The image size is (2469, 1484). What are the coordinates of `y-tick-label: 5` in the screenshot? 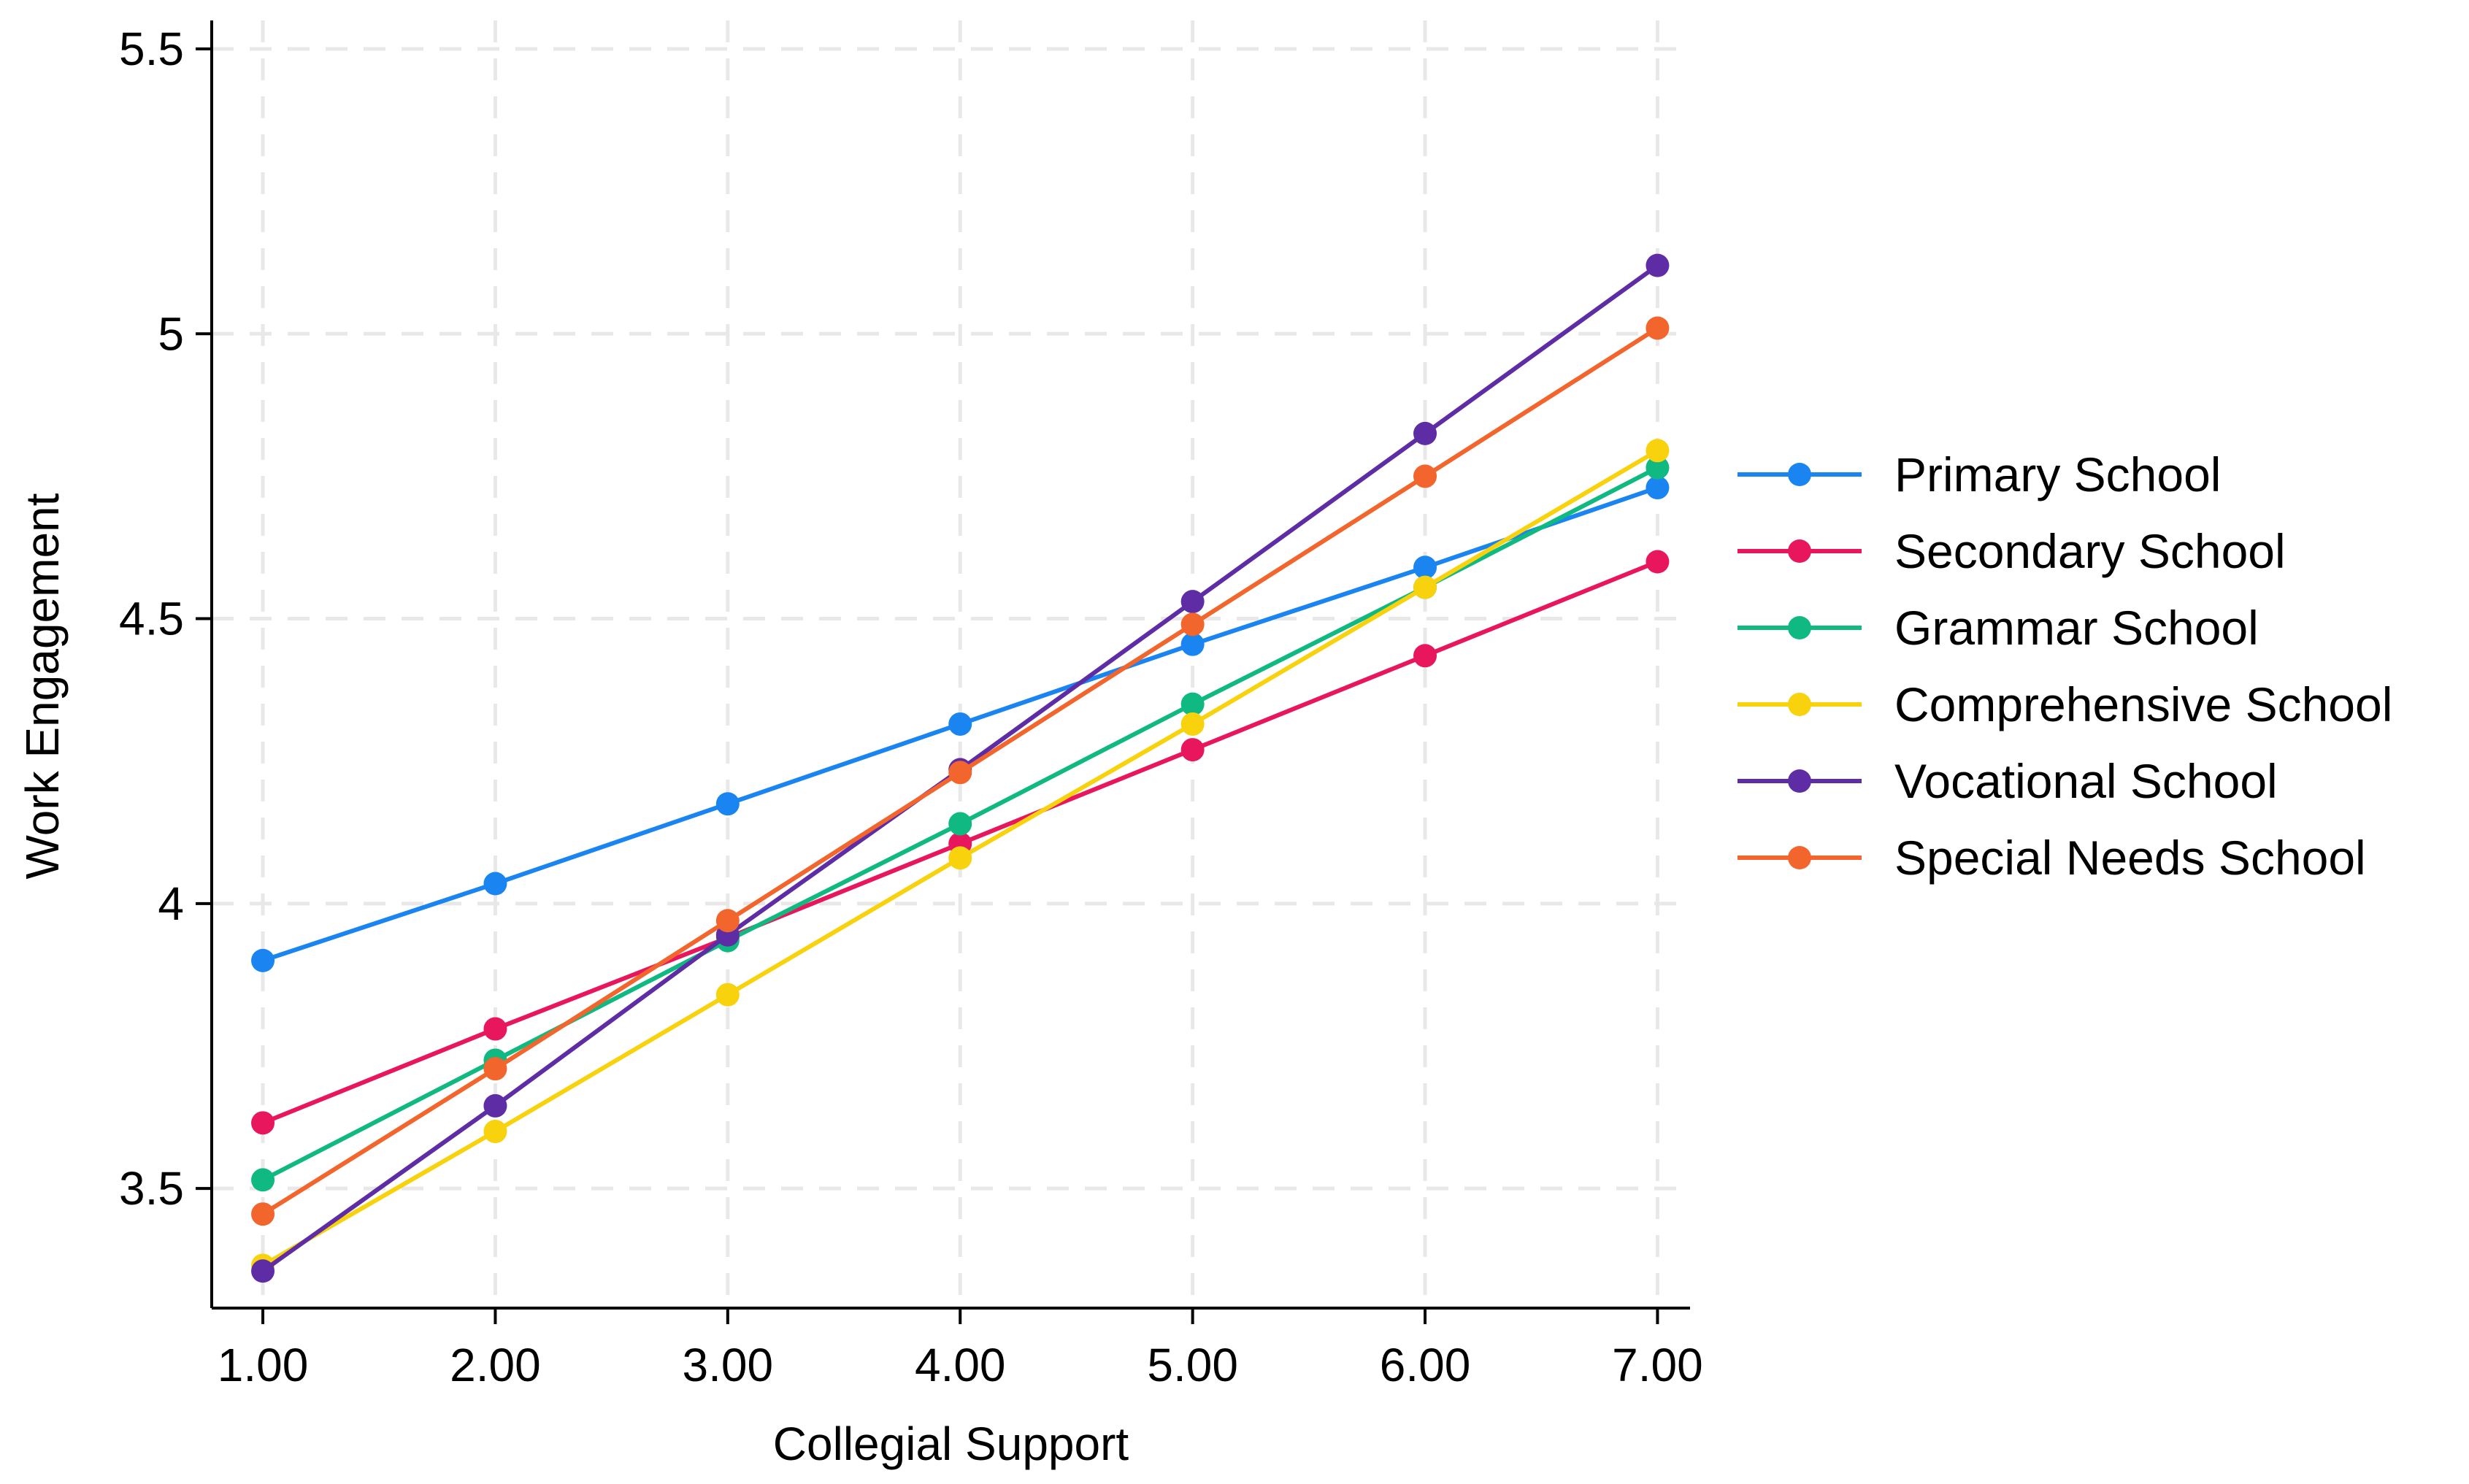 It's located at (171, 333).